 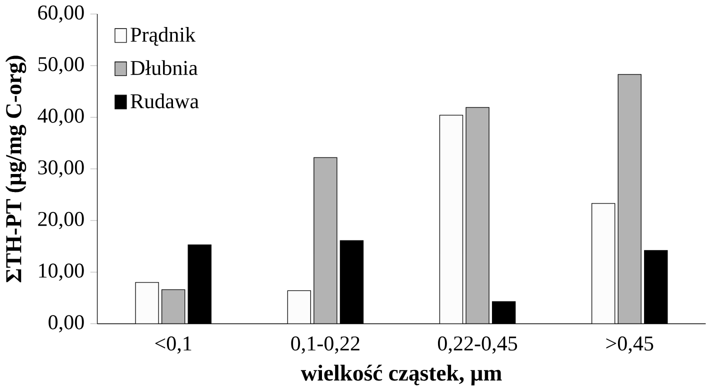 I want to click on legend-label: Prądnik, so click(x=163, y=36).